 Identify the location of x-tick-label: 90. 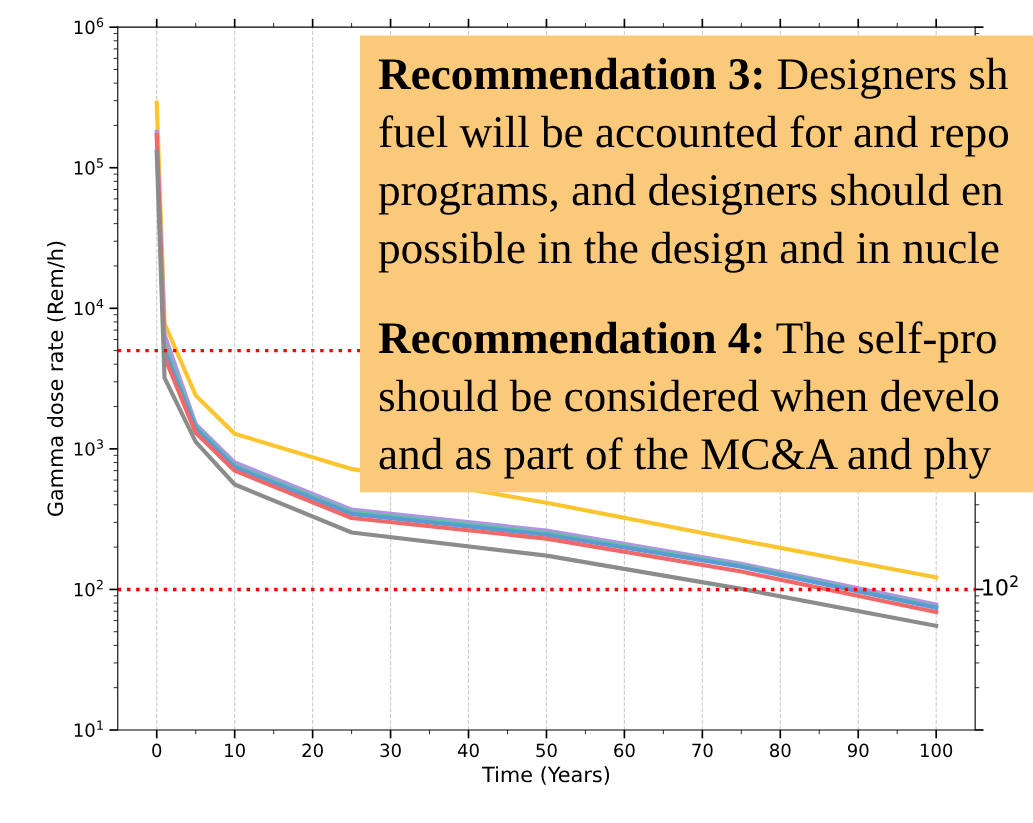
(858, 750).